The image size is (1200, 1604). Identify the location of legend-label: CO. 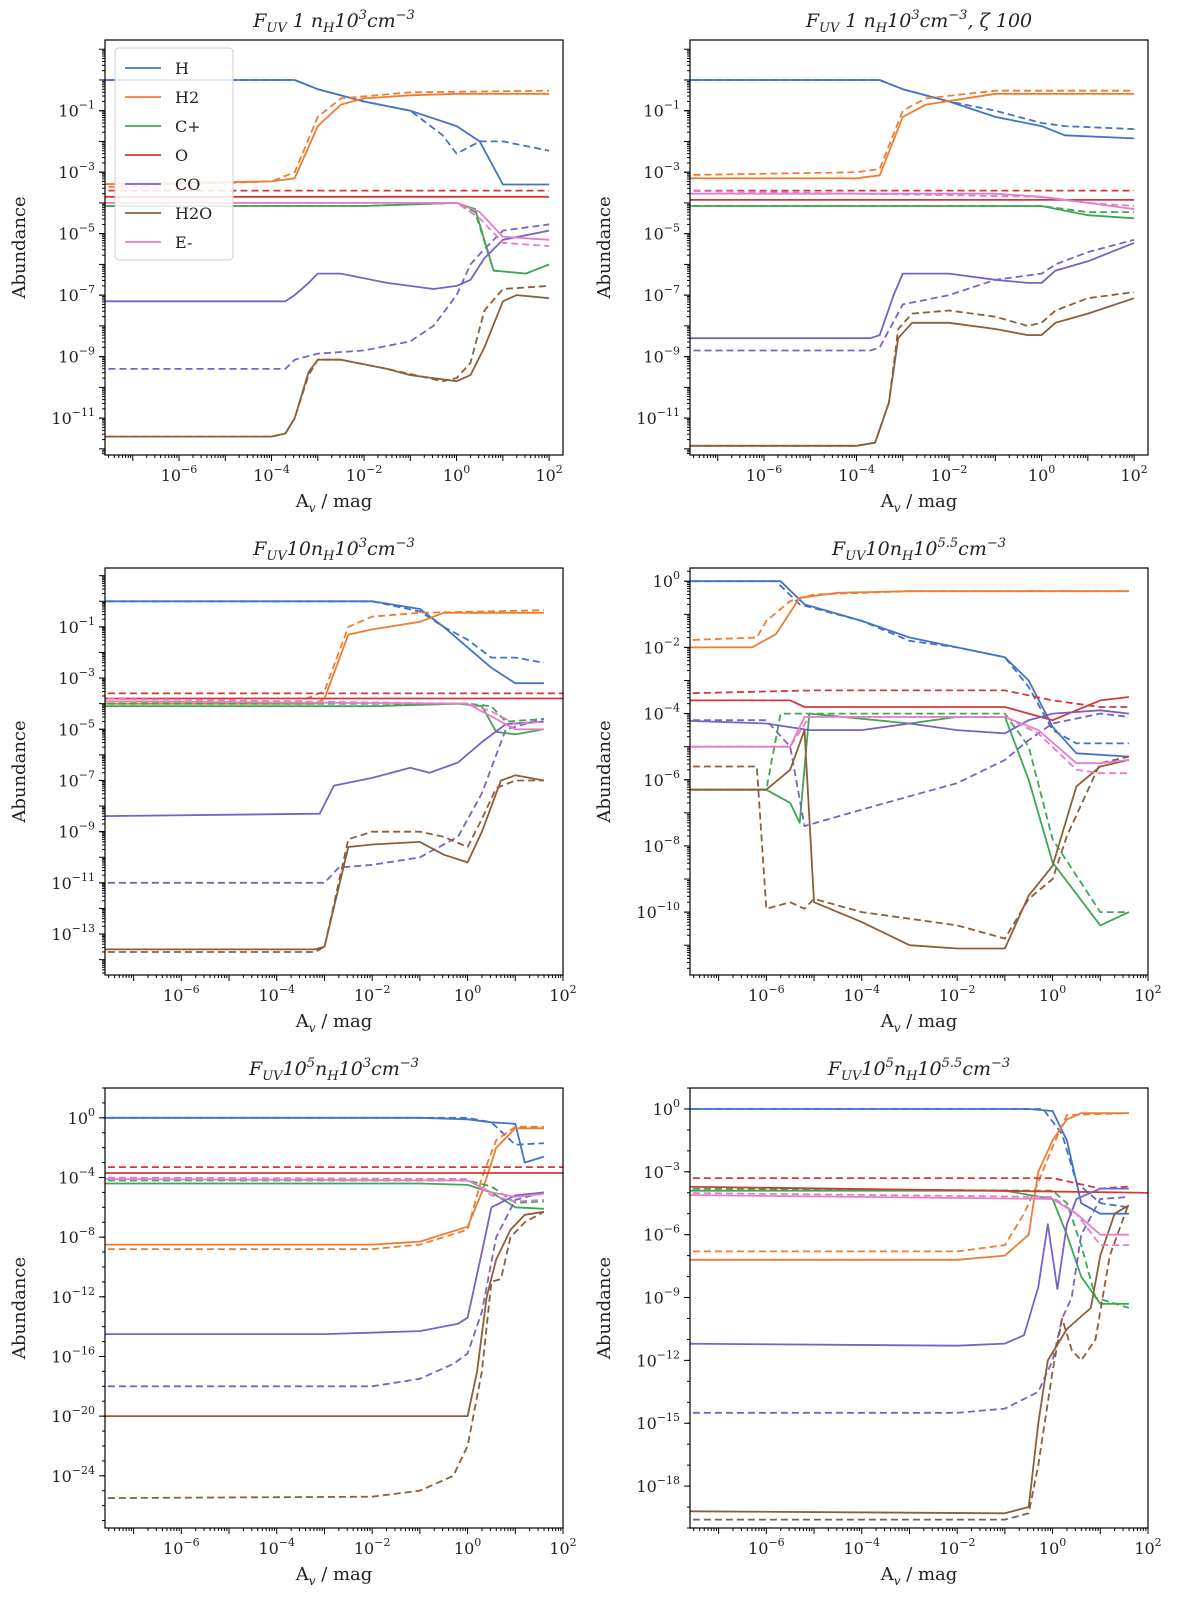
(187, 184).